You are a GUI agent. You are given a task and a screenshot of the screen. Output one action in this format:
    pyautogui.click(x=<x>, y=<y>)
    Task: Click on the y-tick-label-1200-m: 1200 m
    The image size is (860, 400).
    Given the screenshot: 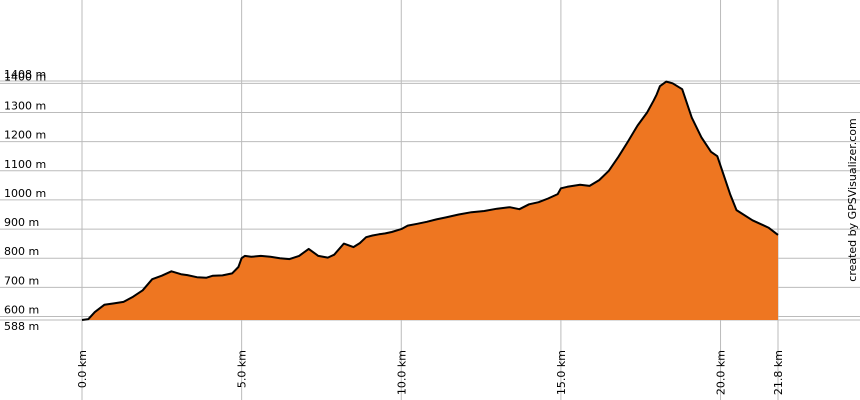 What is the action you would take?
    pyautogui.click(x=25, y=135)
    